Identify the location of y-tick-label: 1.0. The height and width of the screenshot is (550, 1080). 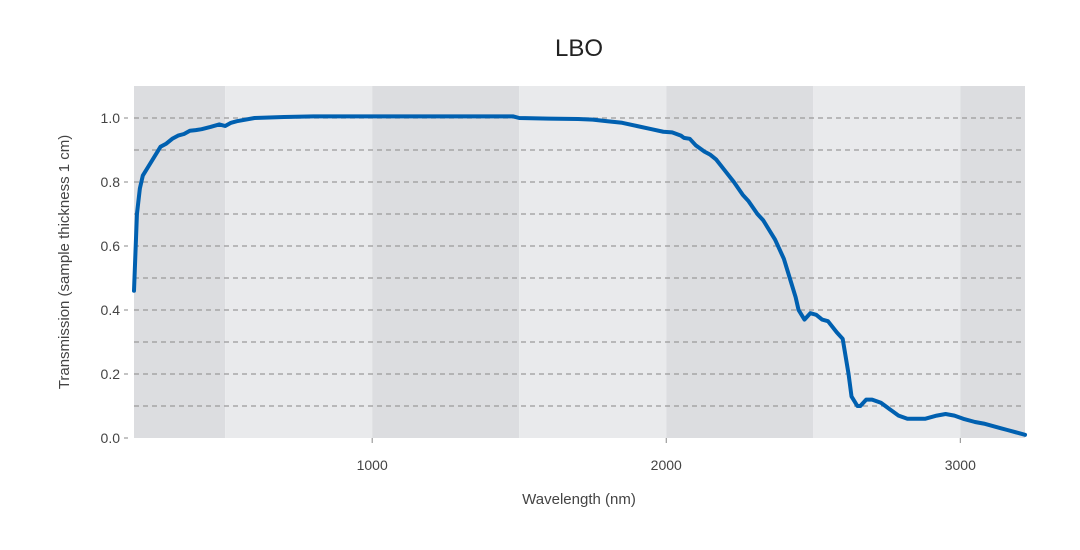
(111, 118).